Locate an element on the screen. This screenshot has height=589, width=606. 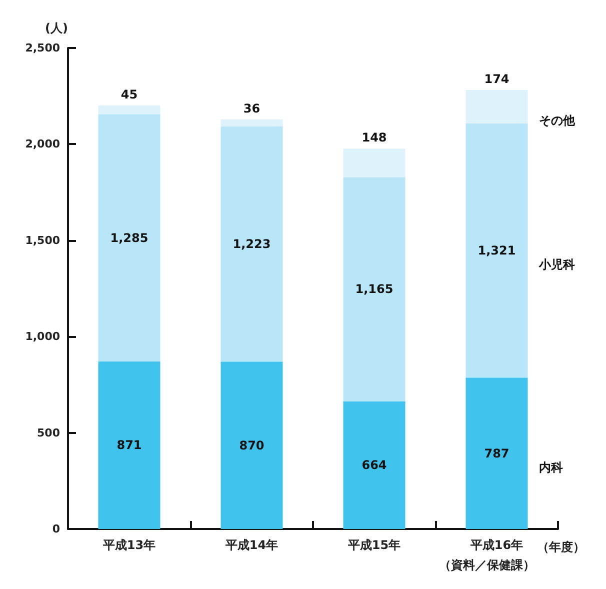
x-tick-label: 平成13年 is located at coordinates (129, 545).